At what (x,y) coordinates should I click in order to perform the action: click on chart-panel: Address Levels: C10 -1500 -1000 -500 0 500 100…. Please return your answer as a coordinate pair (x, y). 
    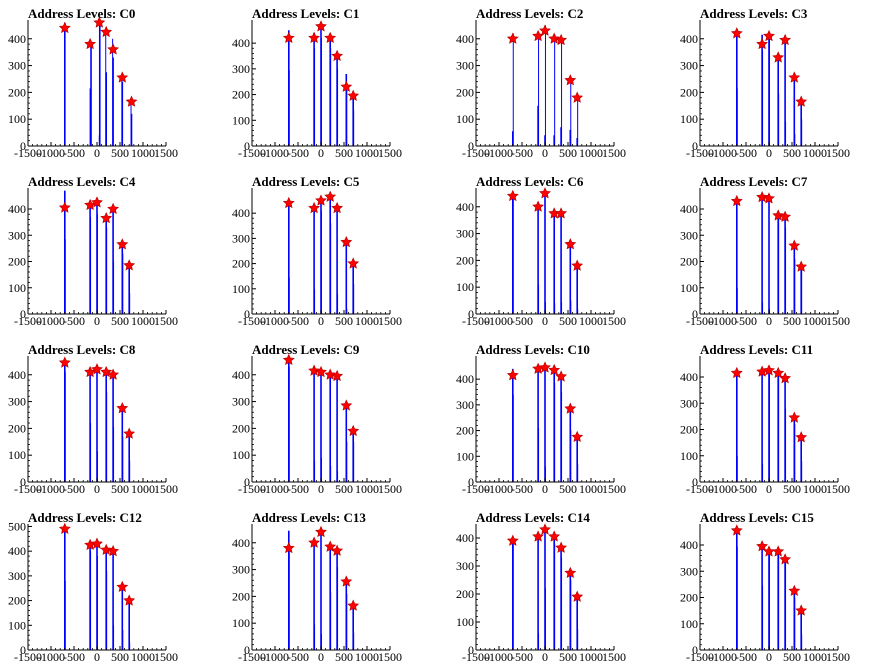
    Looking at the image, I should click on (560, 420).